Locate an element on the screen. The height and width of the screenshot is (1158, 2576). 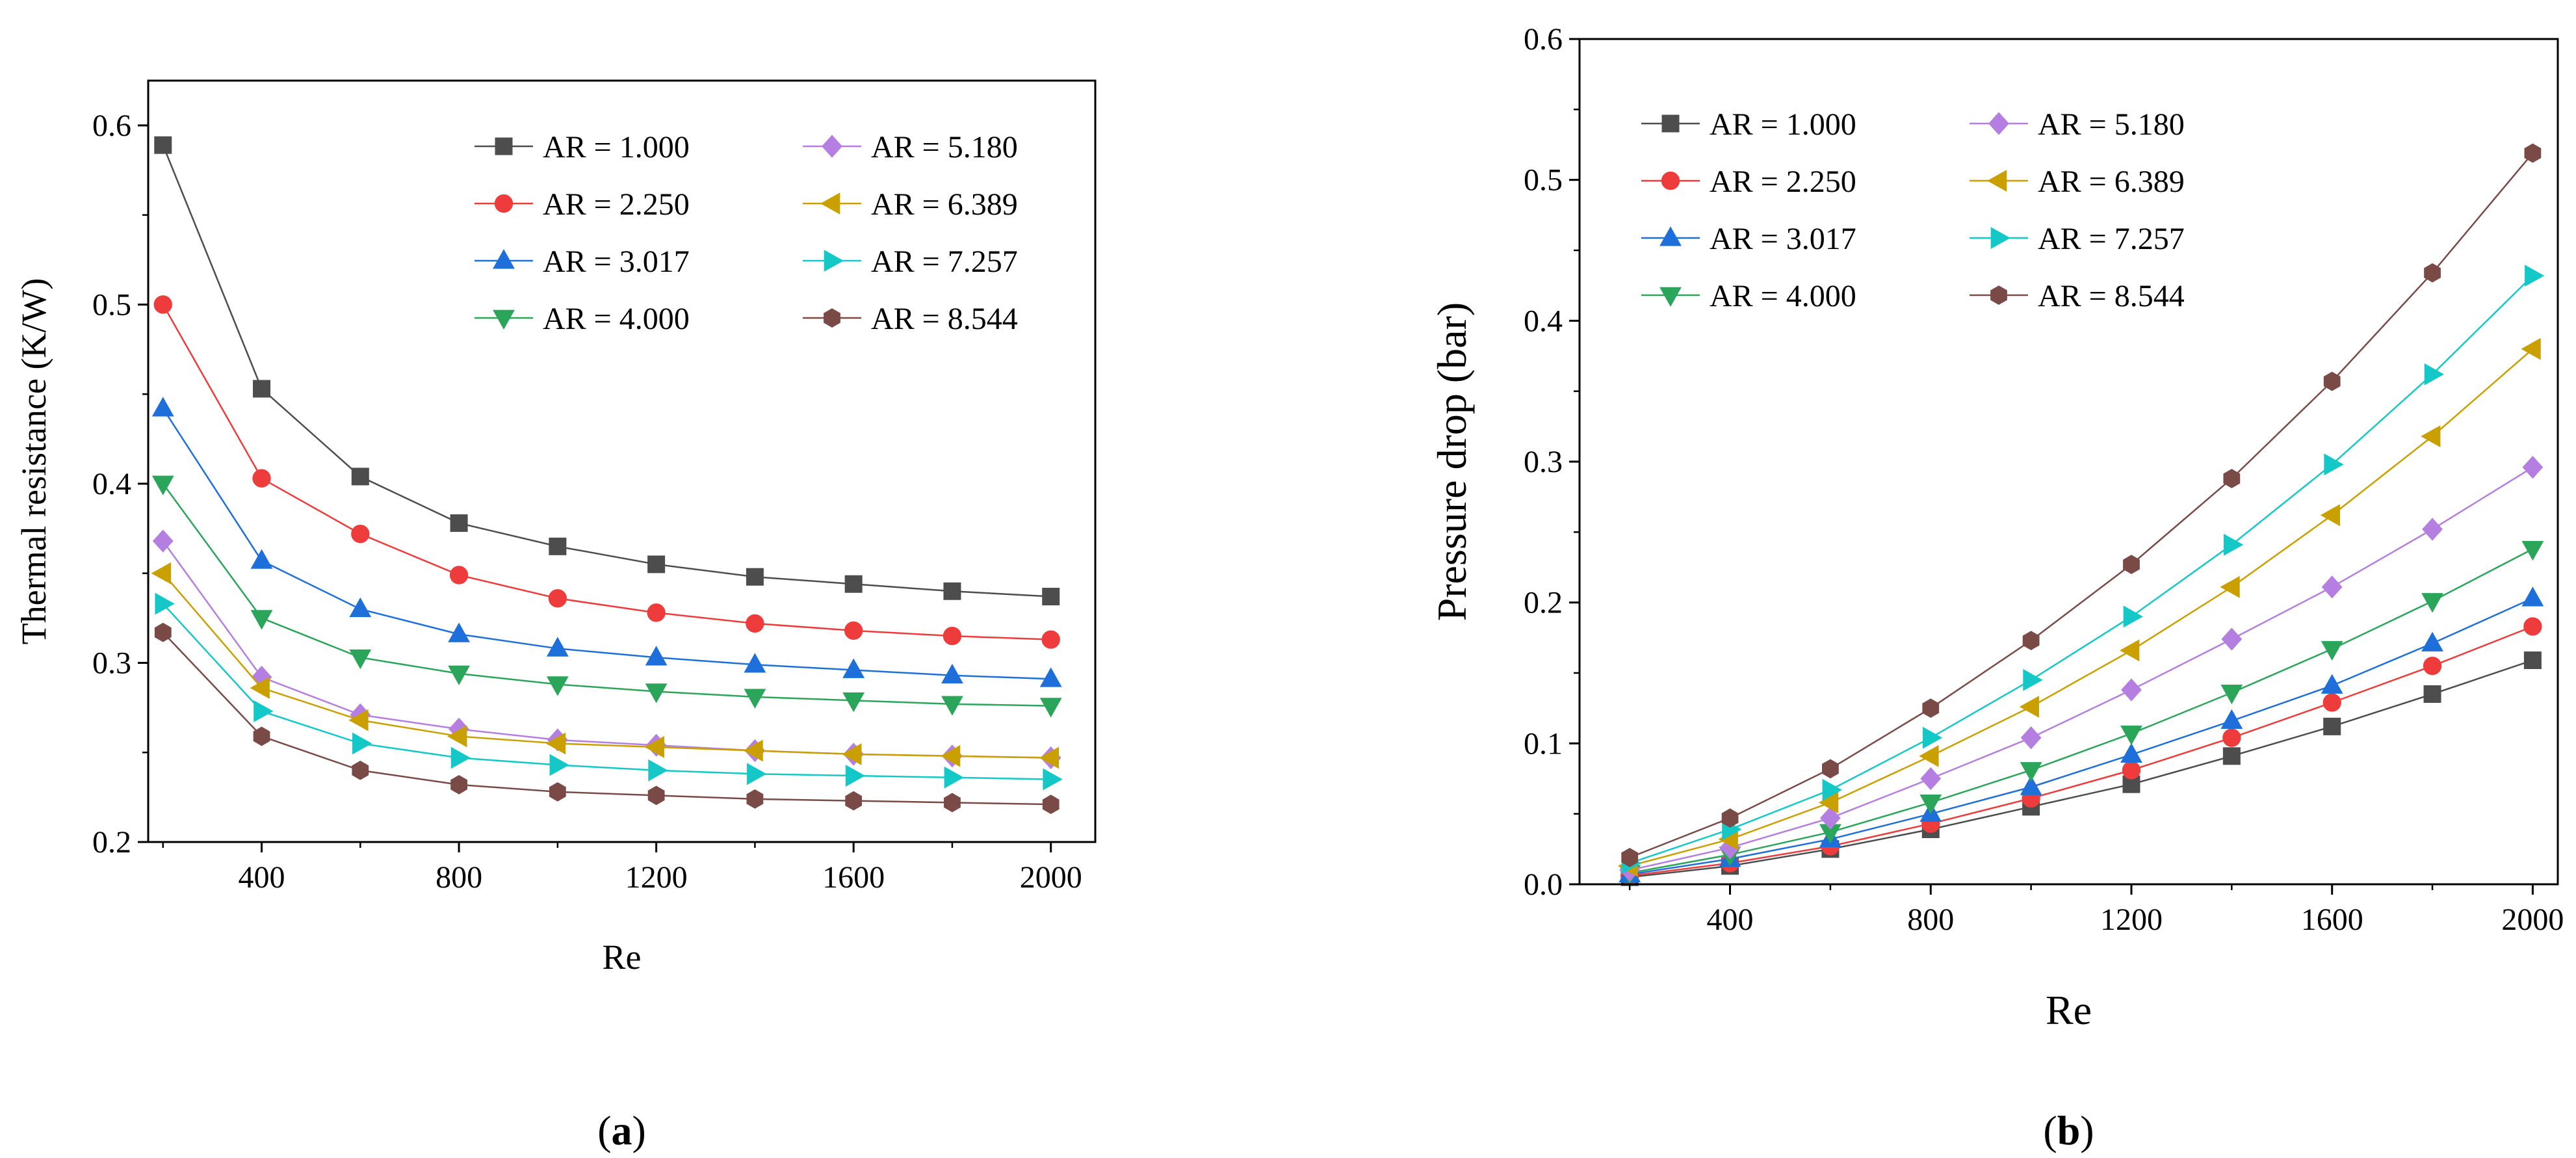
legend-item: AR = 8.544 is located at coordinates (2077, 296).